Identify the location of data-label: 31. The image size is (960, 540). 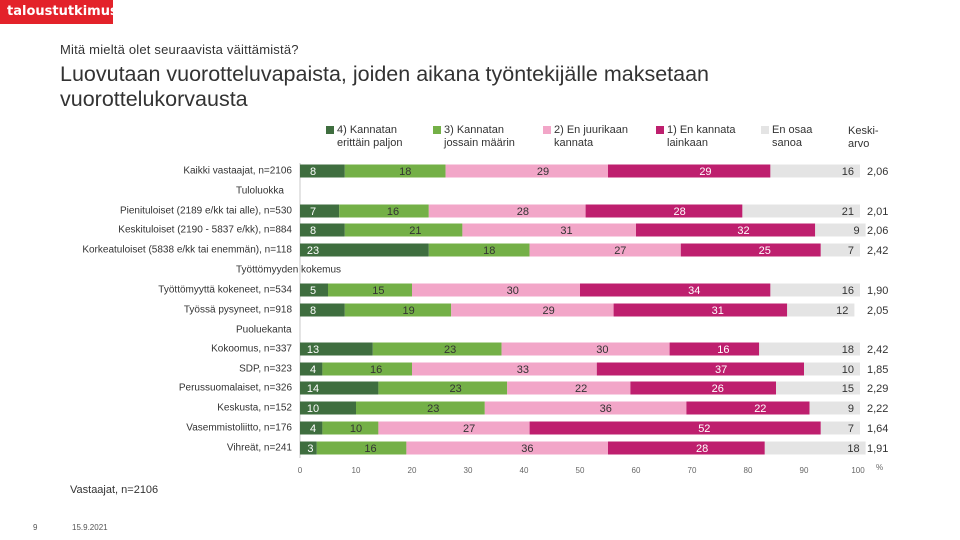
(566, 231).